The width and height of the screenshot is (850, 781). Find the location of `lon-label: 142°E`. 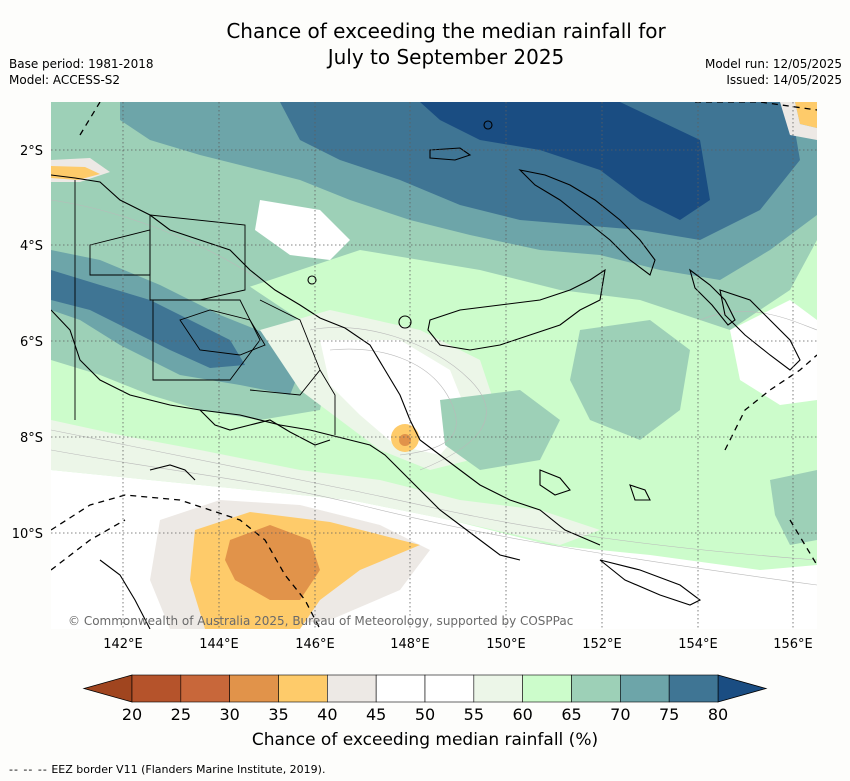

lon-label: 142°E is located at coordinates (123, 644).